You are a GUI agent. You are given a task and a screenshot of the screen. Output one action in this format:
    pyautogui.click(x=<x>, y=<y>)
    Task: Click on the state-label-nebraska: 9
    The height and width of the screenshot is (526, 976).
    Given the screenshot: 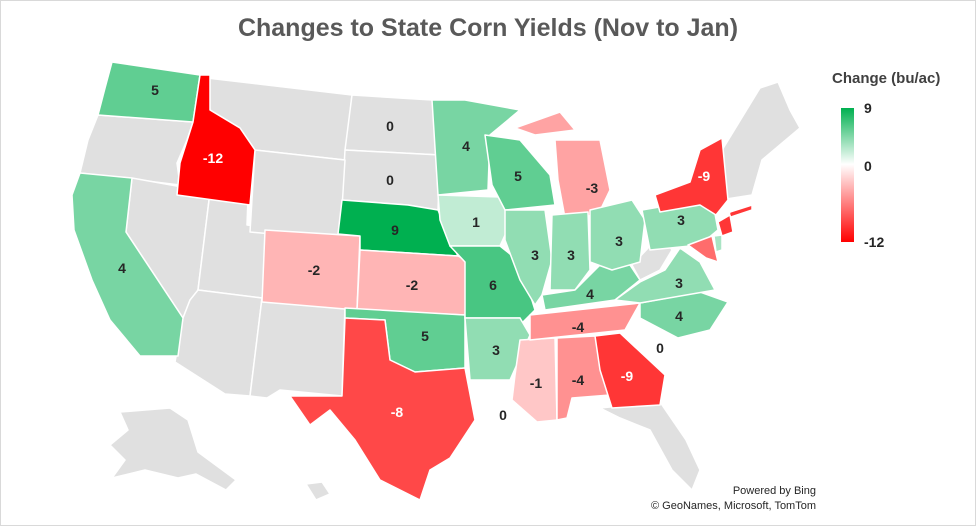 What is the action you would take?
    pyautogui.click(x=395, y=230)
    